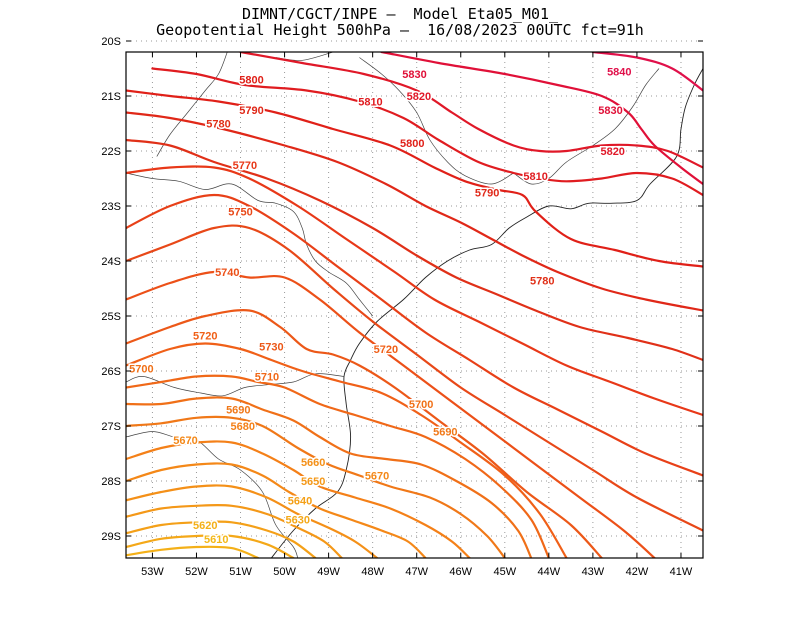 Image resolution: width=800 pixels, height=618 pixels. What do you see at coordinates (111, 427) in the screenshot?
I see `y-tick-label: 27S` at bounding box center [111, 427].